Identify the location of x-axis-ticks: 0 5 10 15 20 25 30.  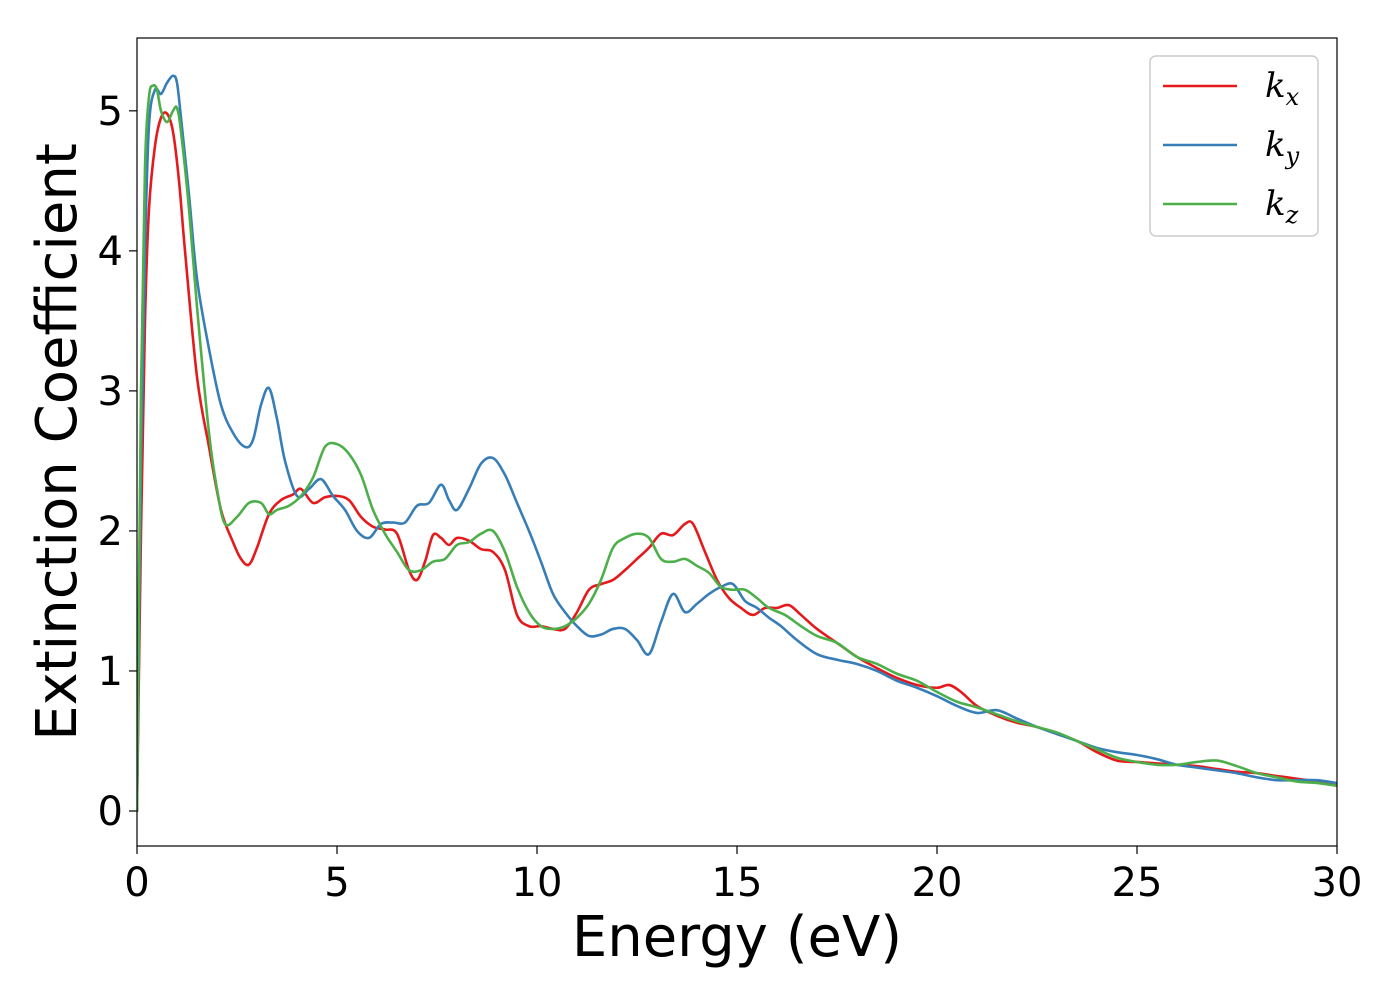
(743, 876).